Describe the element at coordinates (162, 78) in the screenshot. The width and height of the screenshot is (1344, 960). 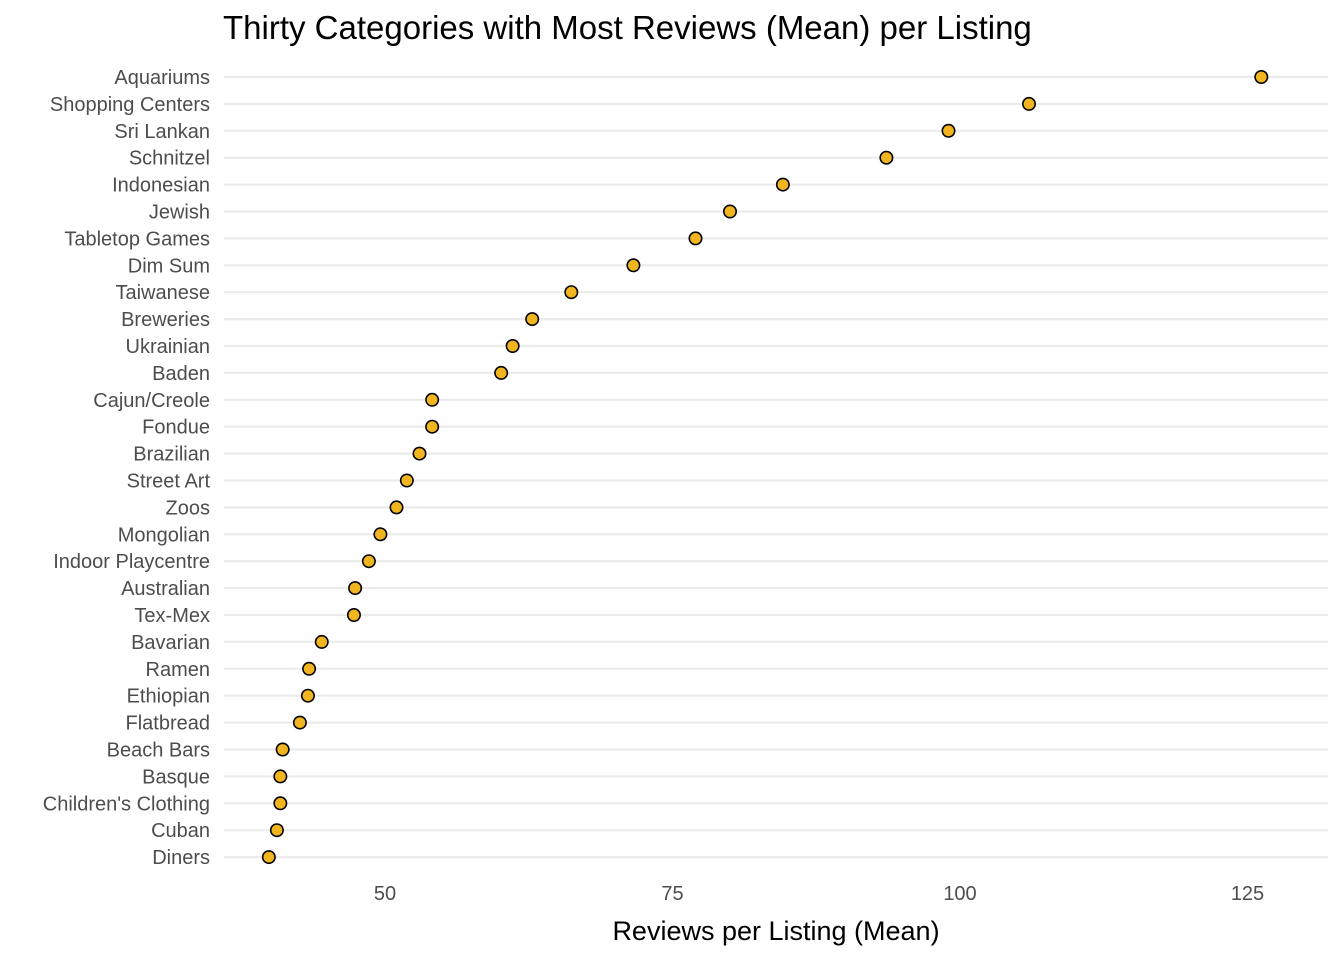
I see `y-tick-label: Aquariums` at that location.